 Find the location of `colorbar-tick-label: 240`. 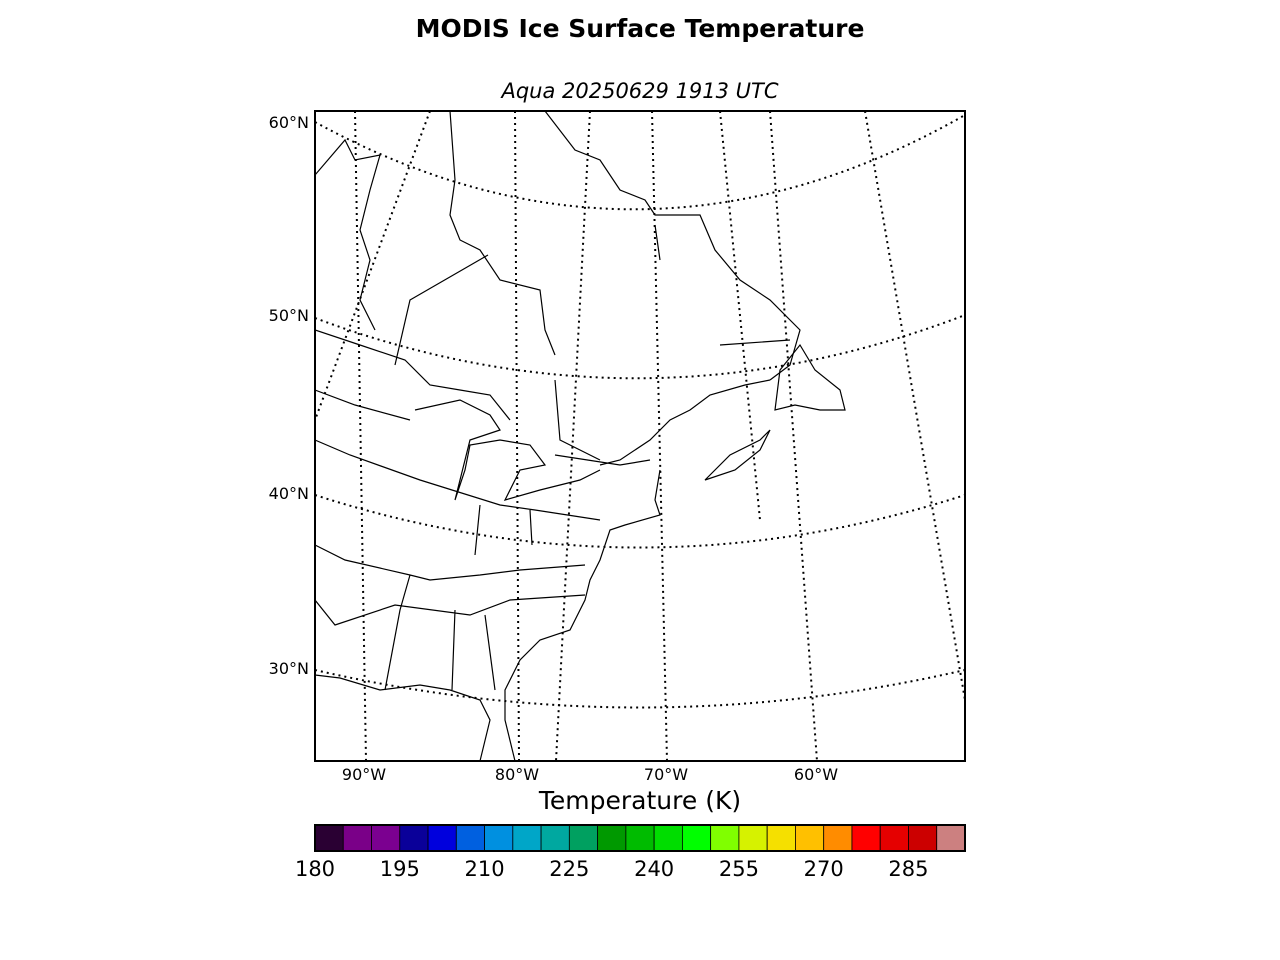

colorbar-tick-label: 240 is located at coordinates (654, 869).